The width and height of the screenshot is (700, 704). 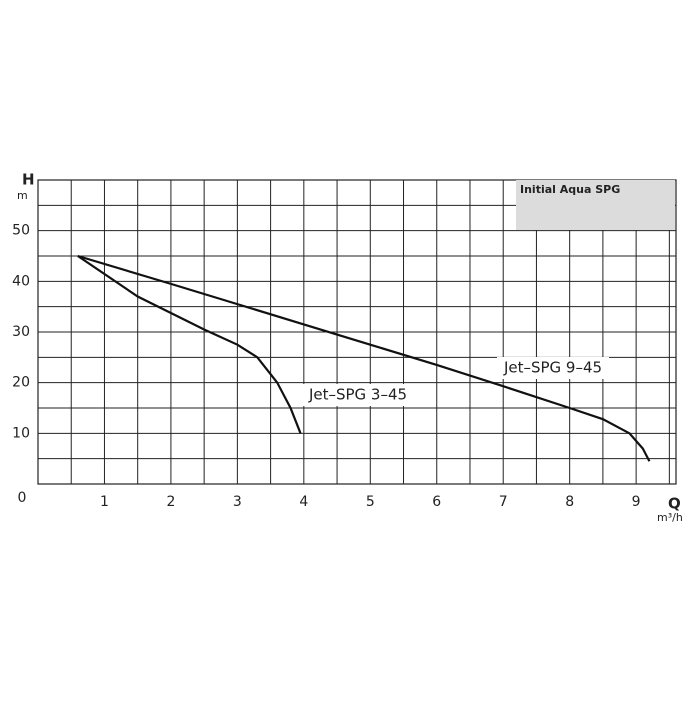 I want to click on x-tick-label: 6, so click(x=436, y=502).